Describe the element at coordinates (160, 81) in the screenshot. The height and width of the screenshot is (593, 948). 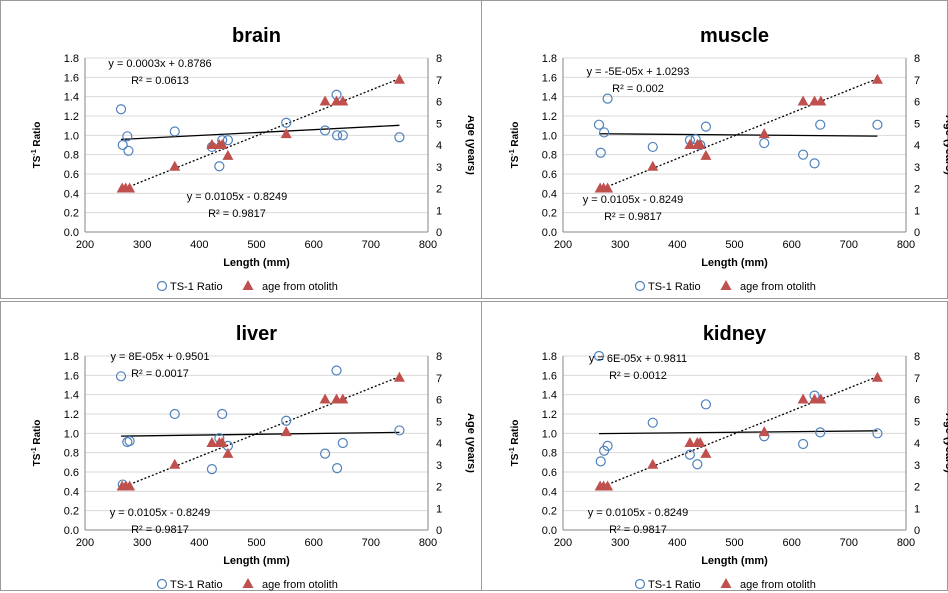
I see `trend-r2-ratio: R² = 0.0613` at that location.